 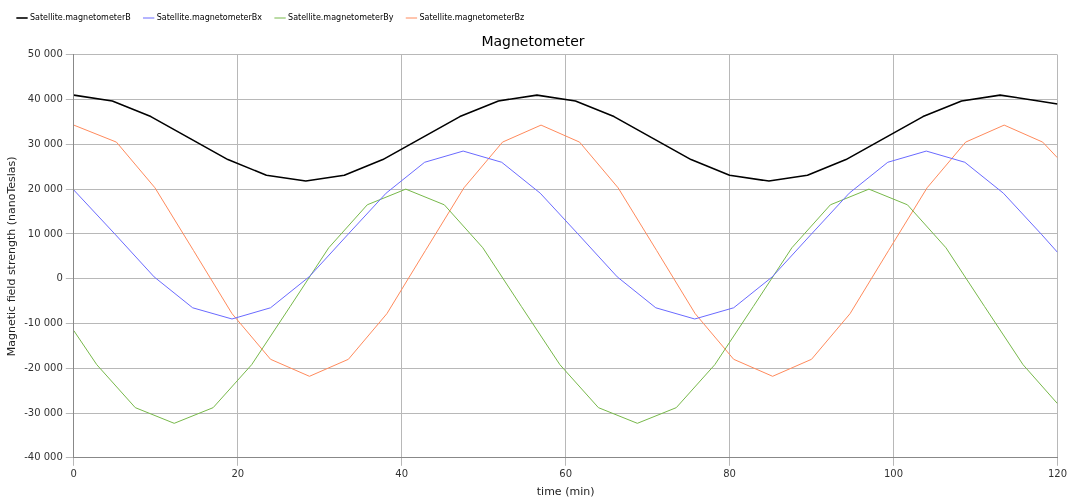 What do you see at coordinates (45, 233) in the screenshot?
I see `y-tick-label: 10 000` at bounding box center [45, 233].